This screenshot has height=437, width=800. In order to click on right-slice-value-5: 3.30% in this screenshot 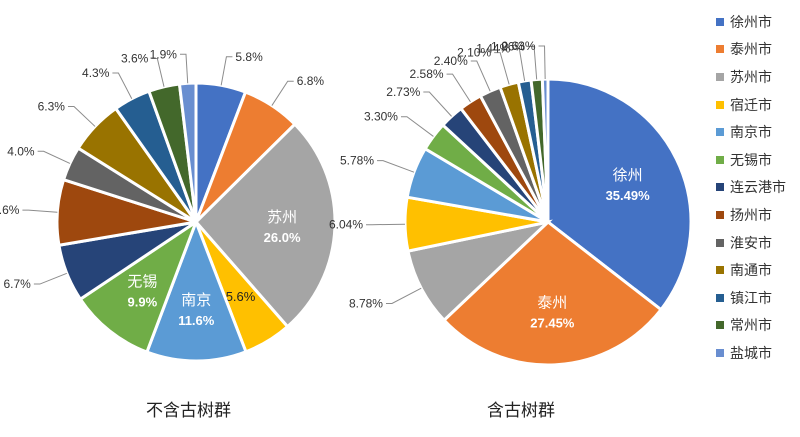, I will do `click(381, 117)`.